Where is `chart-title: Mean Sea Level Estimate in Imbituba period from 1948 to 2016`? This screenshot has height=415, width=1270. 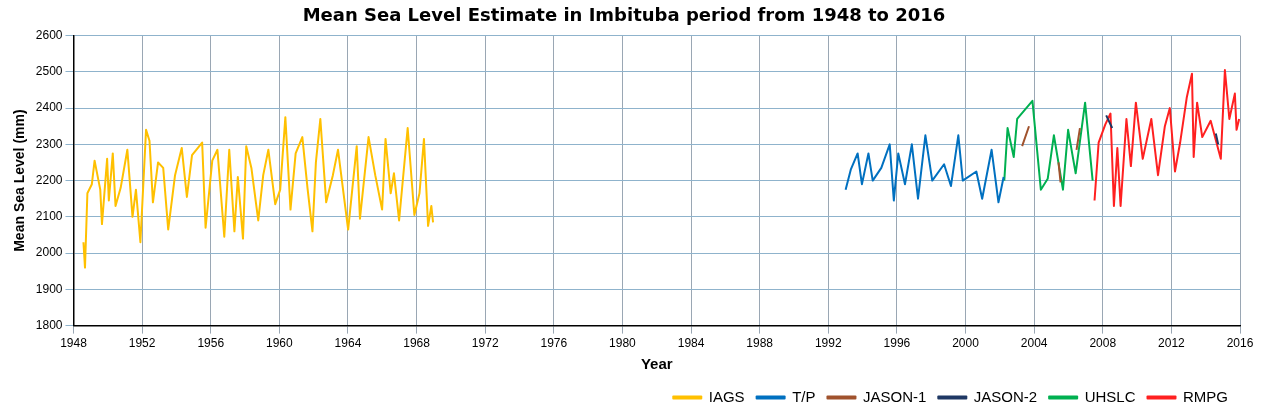 chart-title: Mean Sea Level Estimate in Imbituba period from 1948 to 2016 is located at coordinates (624, 15).